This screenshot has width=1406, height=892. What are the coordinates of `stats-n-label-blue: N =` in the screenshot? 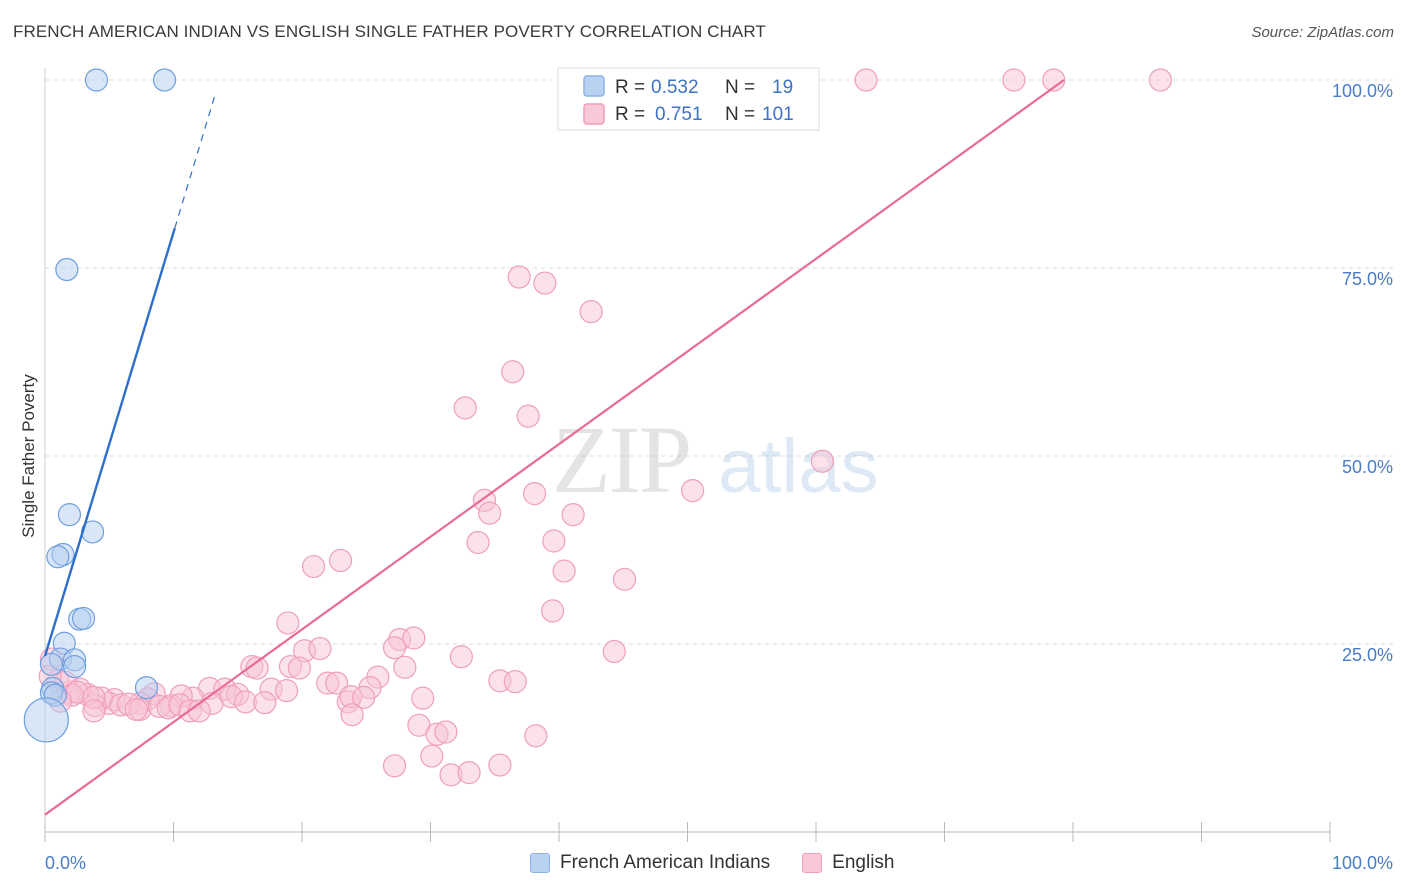 It's located at (740, 87).